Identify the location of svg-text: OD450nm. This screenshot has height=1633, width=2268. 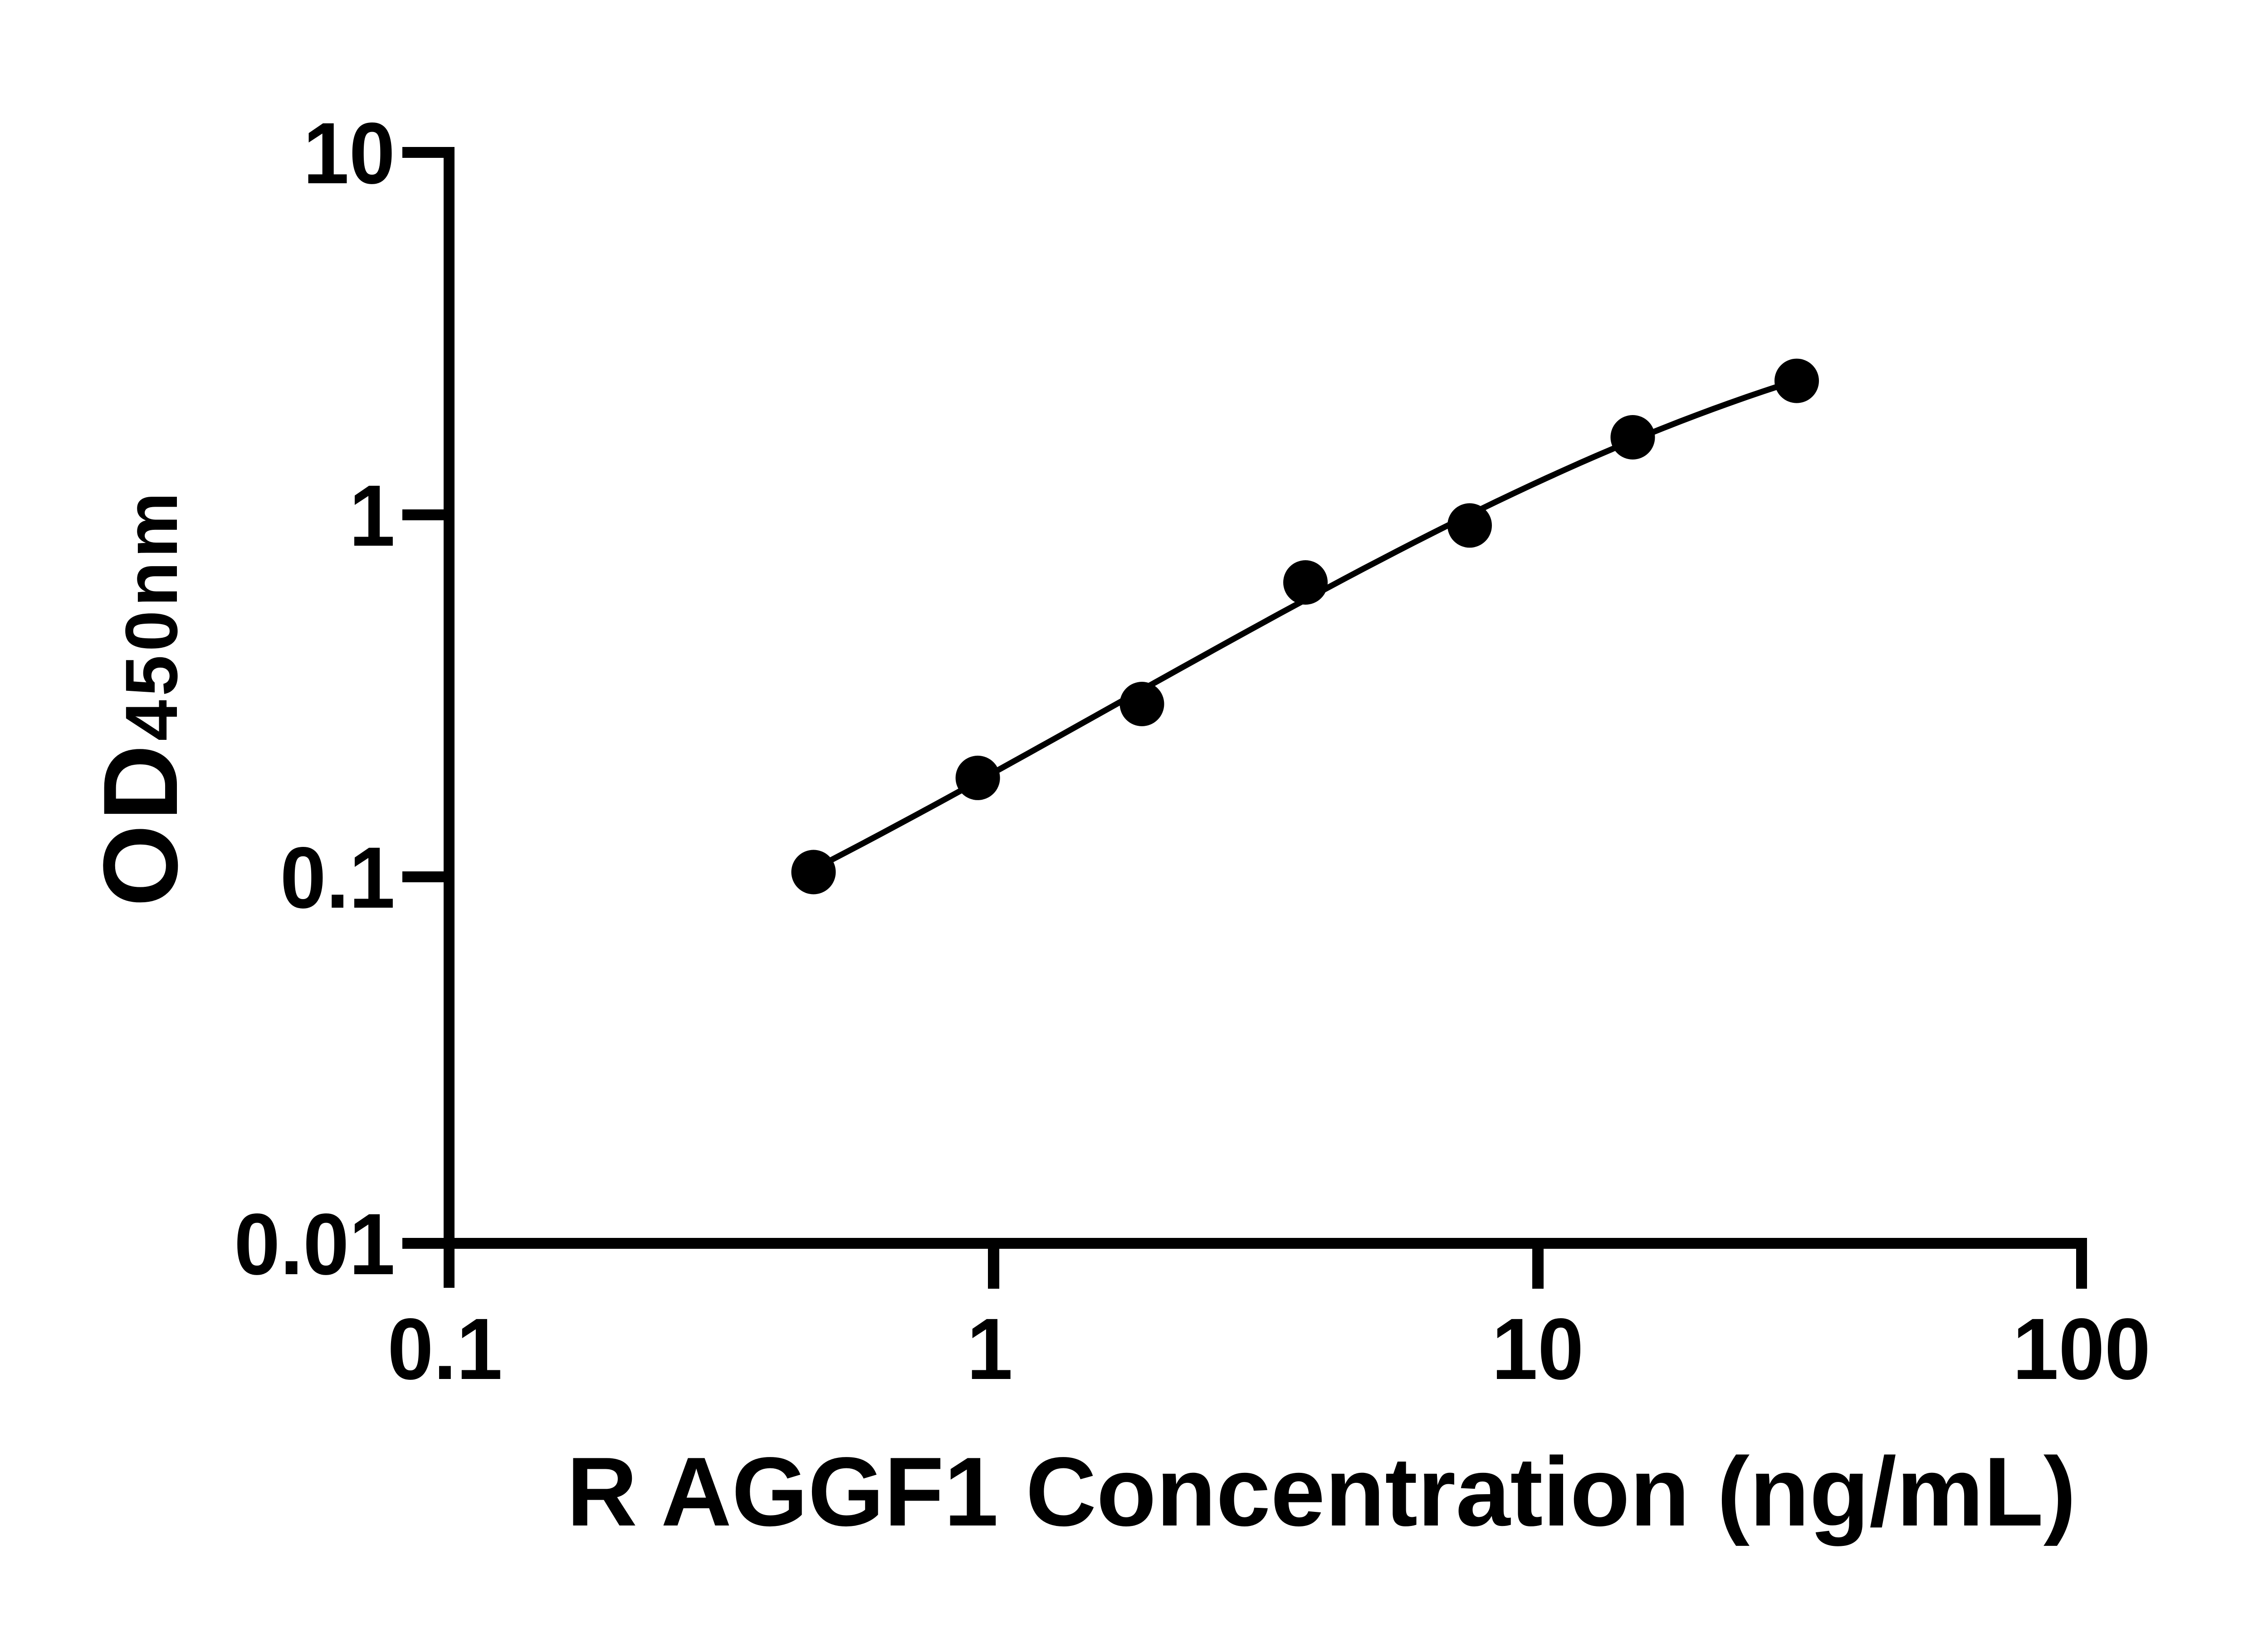
(141, 698).